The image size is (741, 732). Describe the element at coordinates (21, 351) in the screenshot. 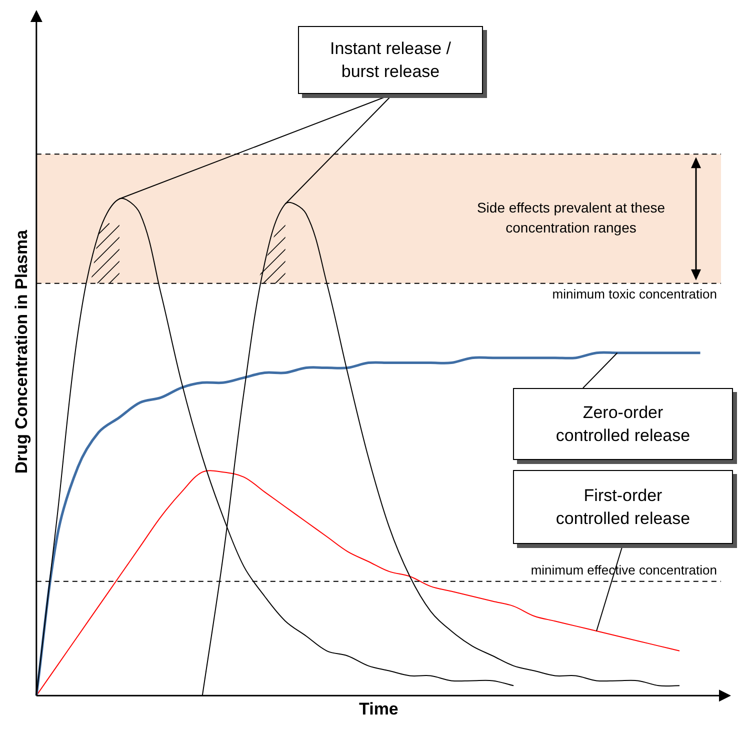

I see `y-axis-title: Drug Concentration in Plasma` at that location.